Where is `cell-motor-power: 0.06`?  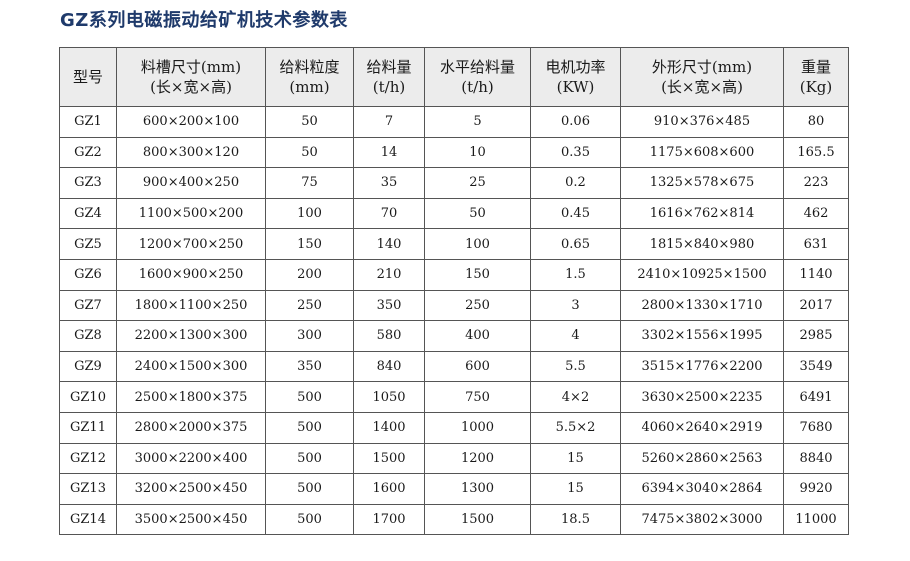
cell-motor-power: 0.06 is located at coordinates (575, 122).